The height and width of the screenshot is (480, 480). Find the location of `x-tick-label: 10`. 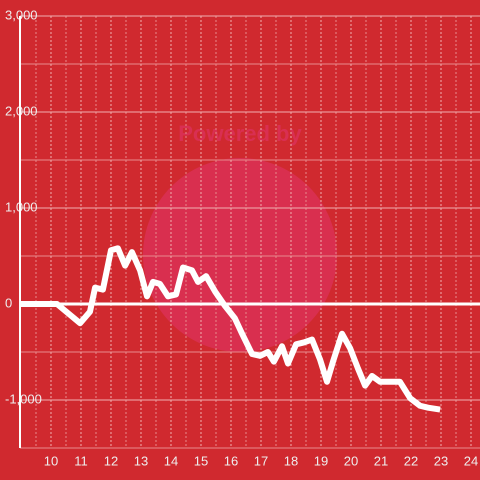

x-tick-label: 10 is located at coordinates (51, 460).